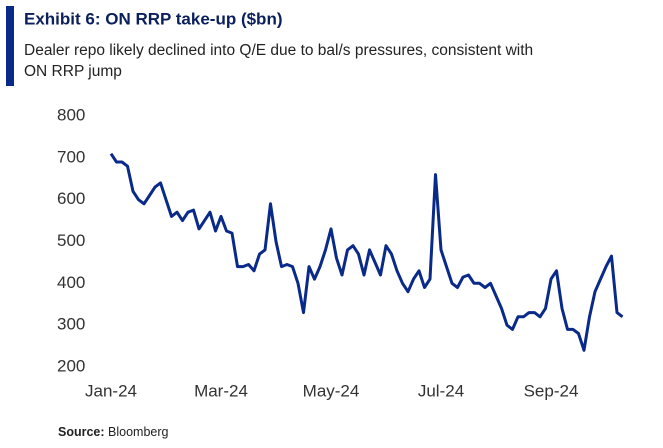  I want to click on y-tick-label: 700, so click(71, 156).